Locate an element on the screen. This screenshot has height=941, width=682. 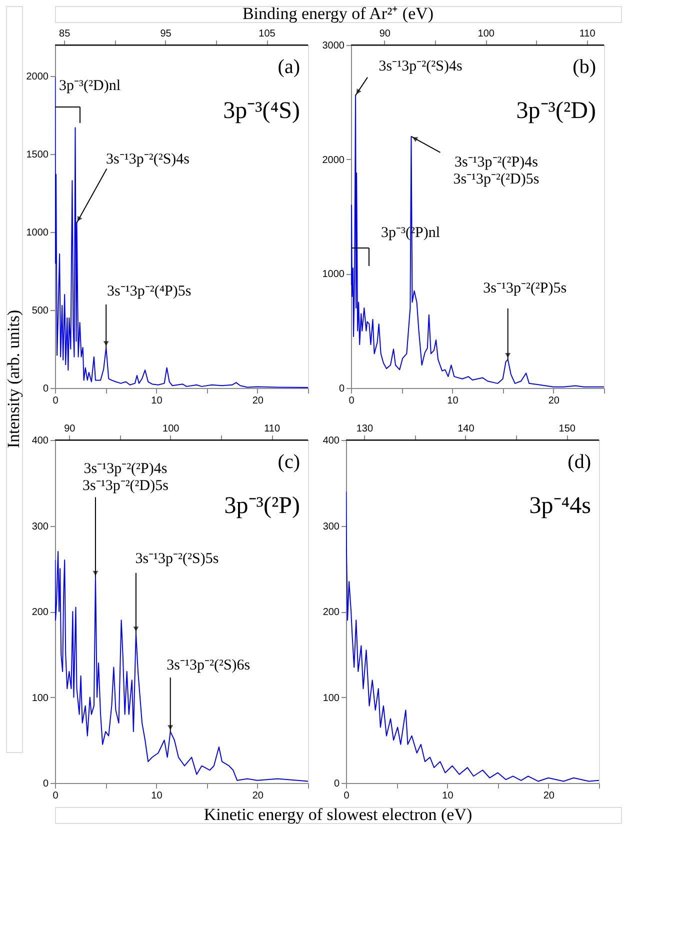
annotation: 3s⁻¹3p⁻²(⁴P)5s is located at coordinates (149, 291).